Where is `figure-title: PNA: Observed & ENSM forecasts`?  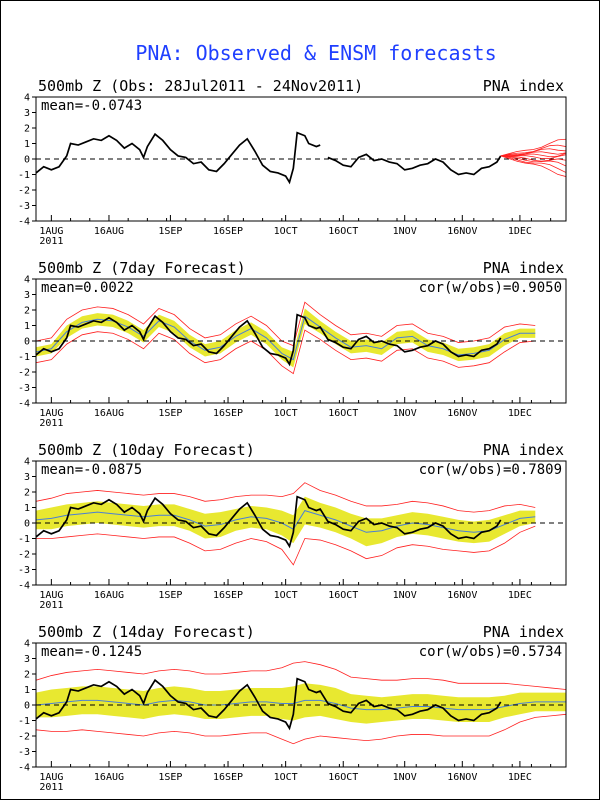 figure-title: PNA: Observed & ENSM forecasts is located at coordinates (315, 53).